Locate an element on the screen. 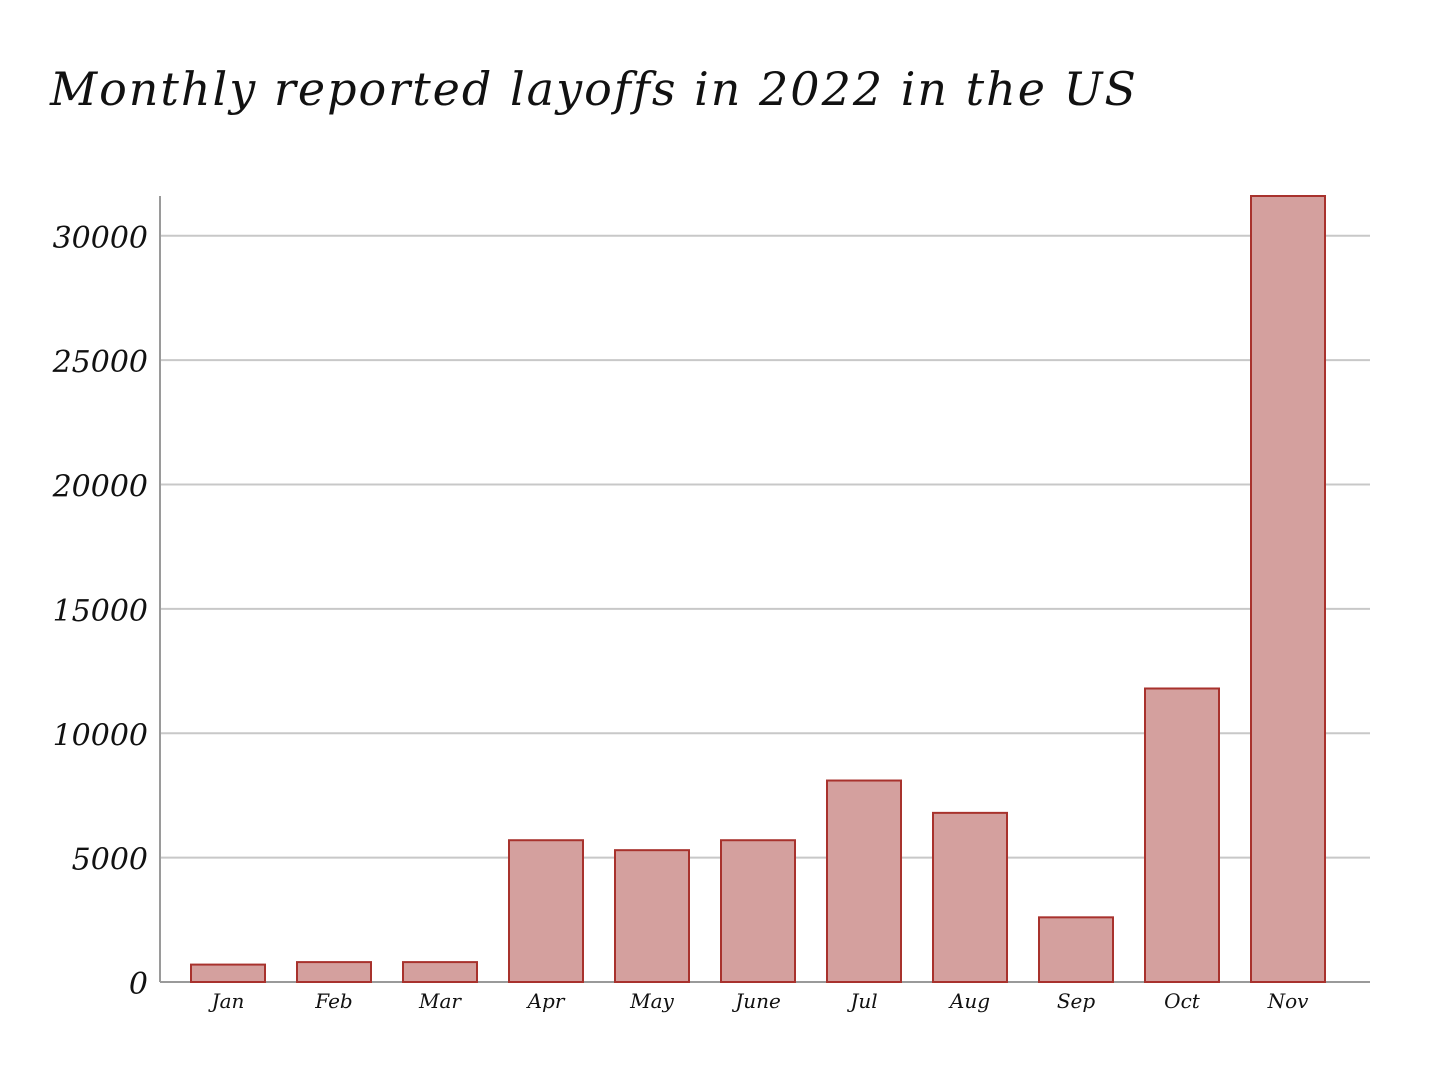 The image size is (1436, 1076). bar-mar is located at coordinates (440, 972).